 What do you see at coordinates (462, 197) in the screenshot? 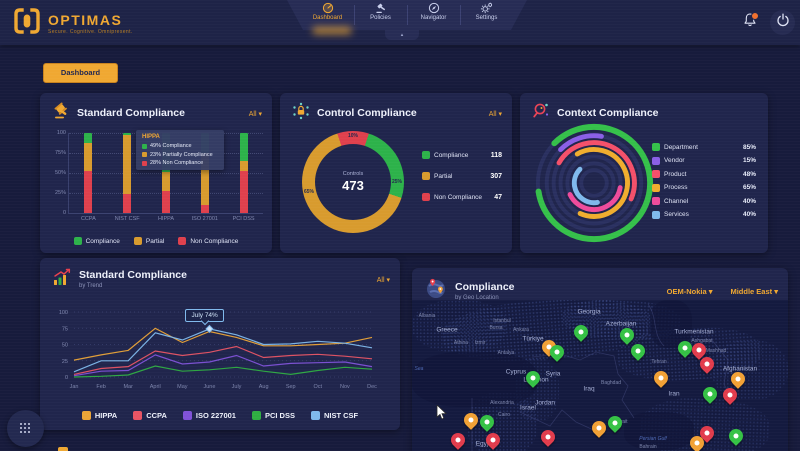
I see `legend-item-non-compliance: Non Compliance 47` at bounding box center [462, 197].